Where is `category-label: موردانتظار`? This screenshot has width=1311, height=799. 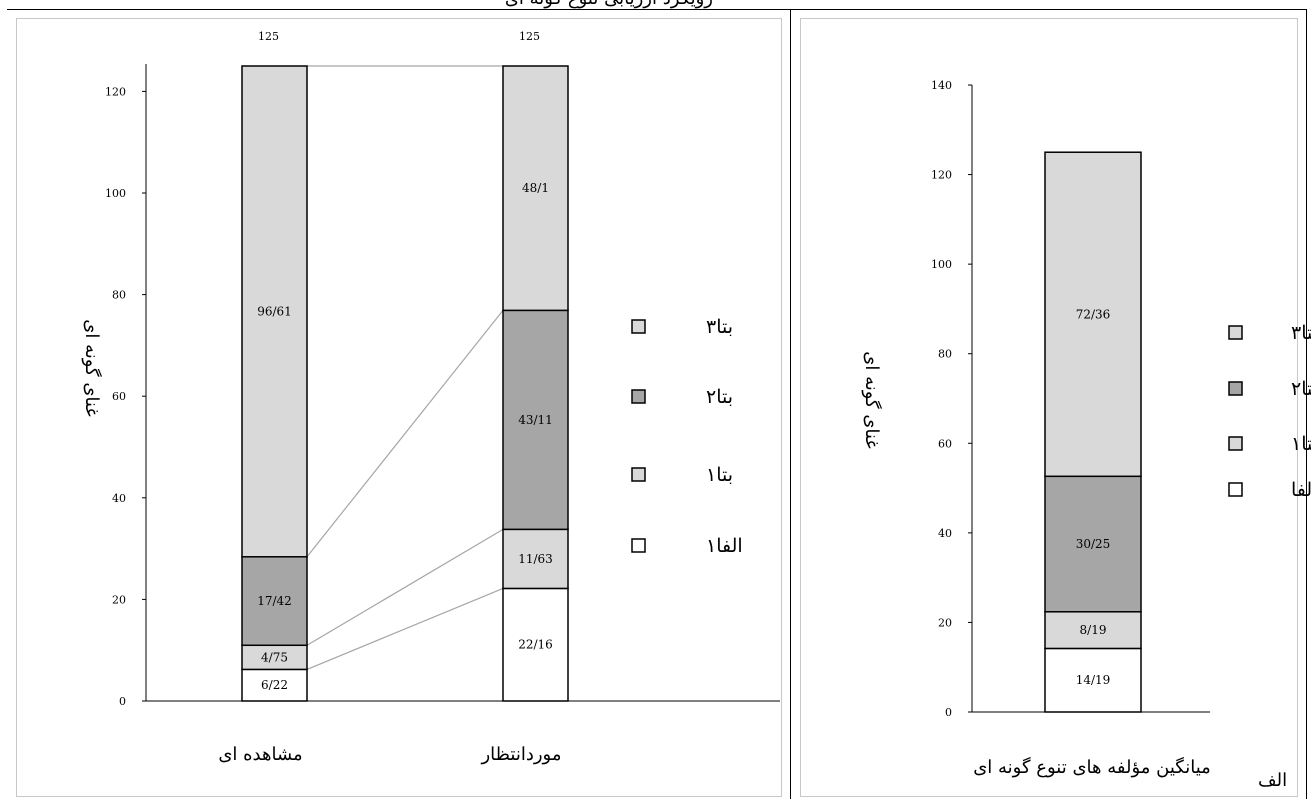 category-label: موردانتظار is located at coordinates (520, 754).